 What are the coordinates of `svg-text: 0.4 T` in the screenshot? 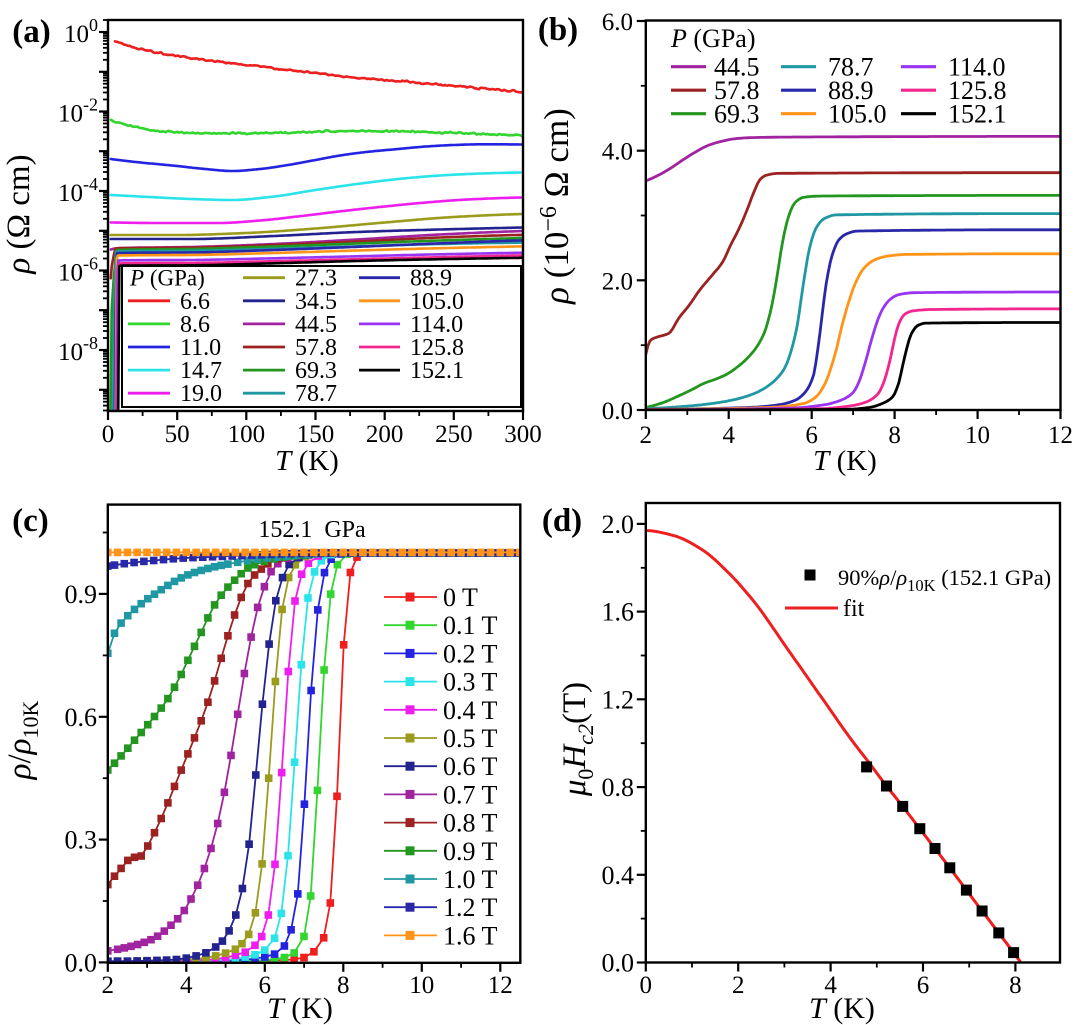 It's located at (470, 710).